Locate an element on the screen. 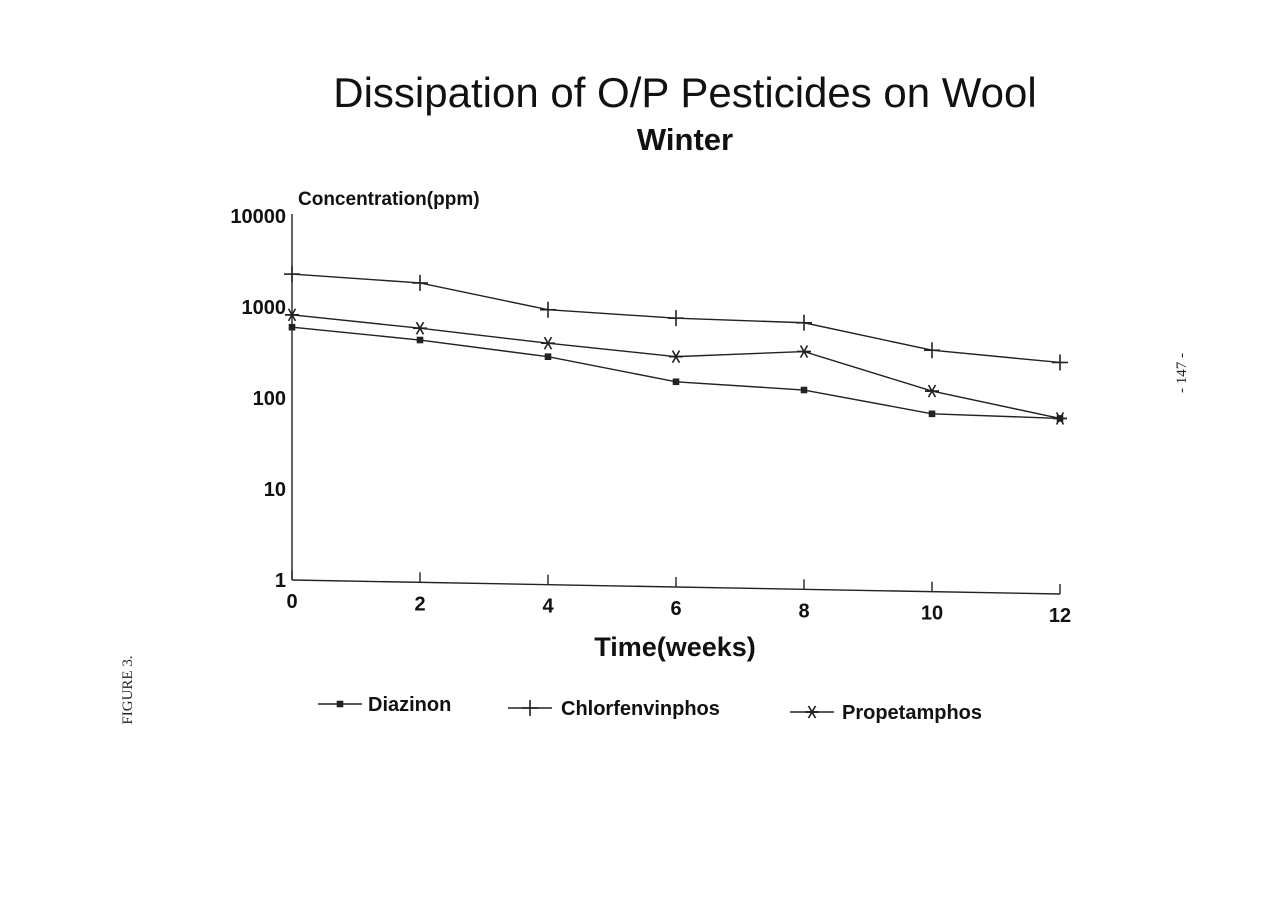  legend-item-diazinon: Diazinon is located at coordinates (384, 705).